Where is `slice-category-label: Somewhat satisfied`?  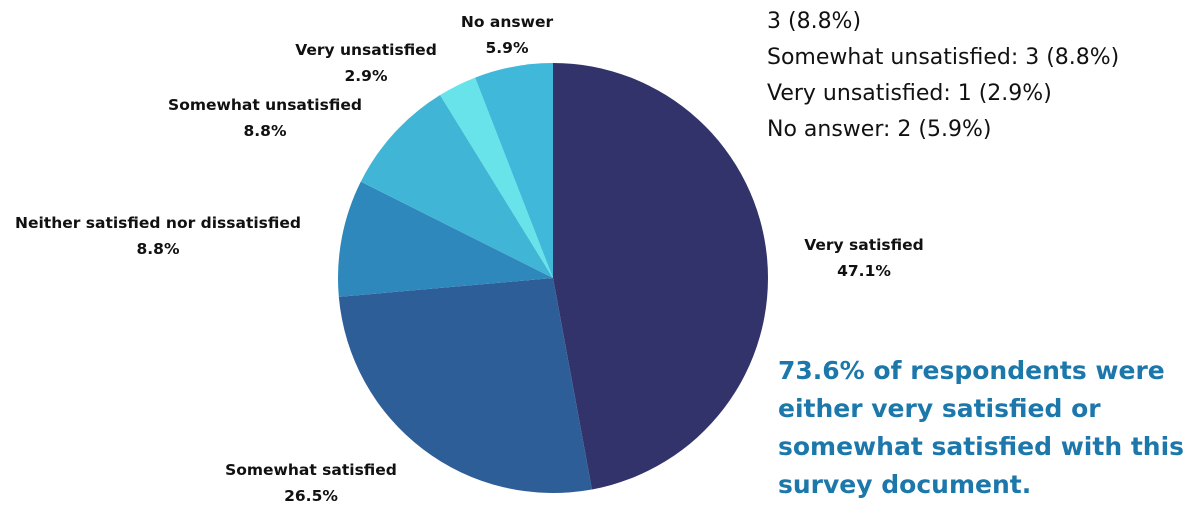 slice-category-label: Somewhat satisfied is located at coordinates (311, 470).